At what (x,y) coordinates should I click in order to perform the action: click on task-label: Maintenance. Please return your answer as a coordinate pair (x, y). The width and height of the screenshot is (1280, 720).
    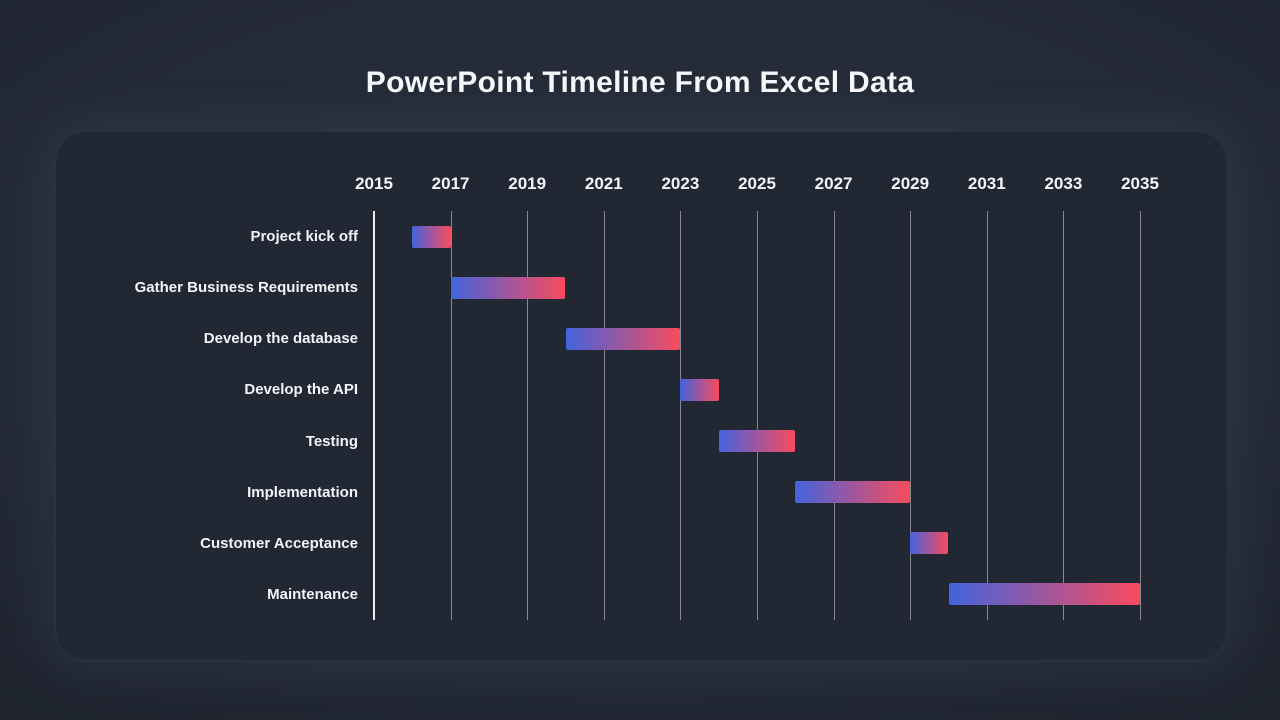
    Looking at the image, I should click on (312, 594).